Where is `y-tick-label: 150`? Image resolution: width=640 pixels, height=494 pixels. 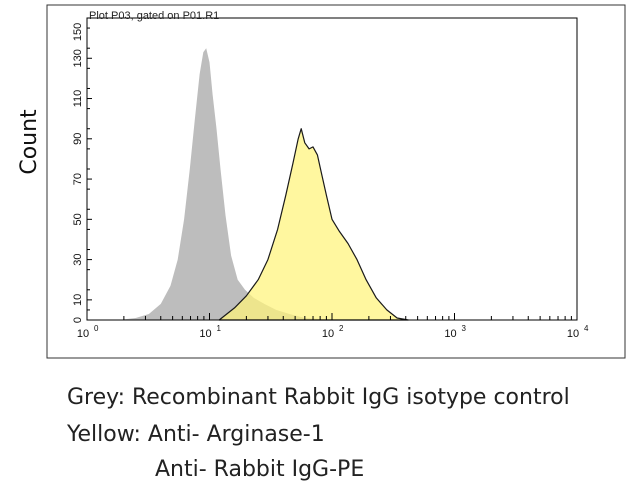
y-tick-label: 150 is located at coordinates (78, 32).